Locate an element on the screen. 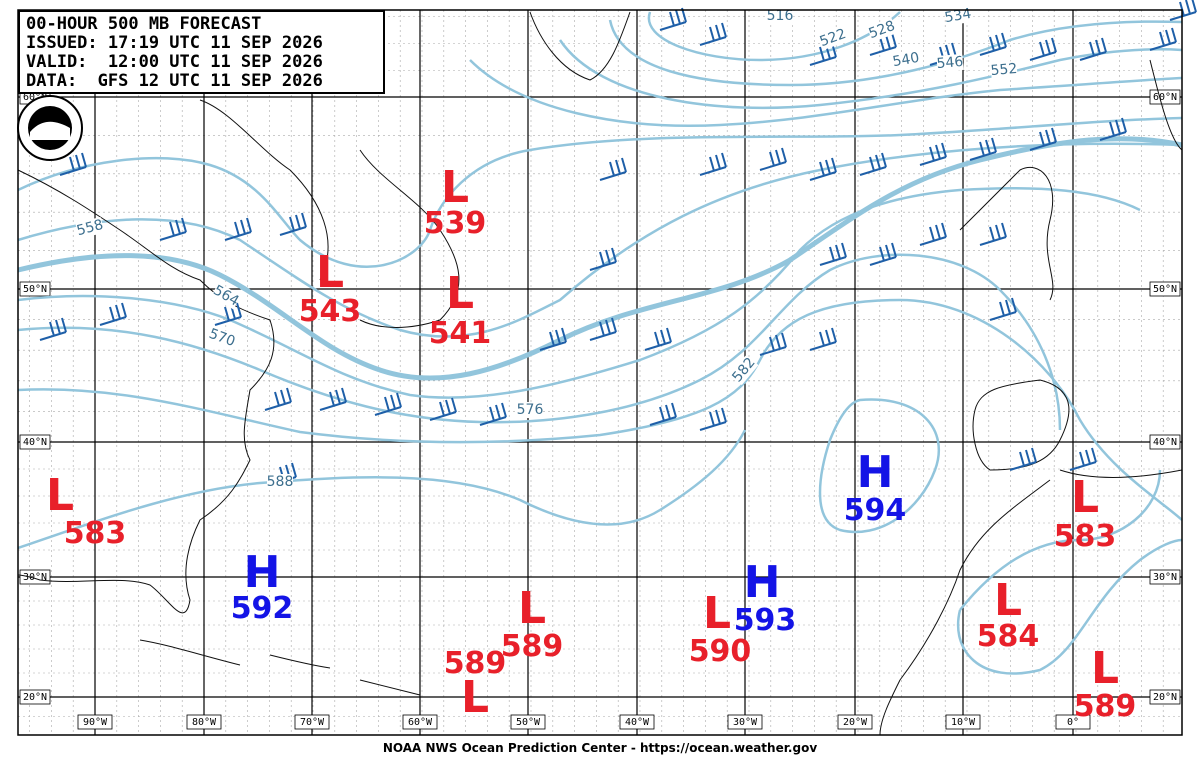 This screenshot has height=764, width=1200. contour-label: 516 is located at coordinates (780, 16).